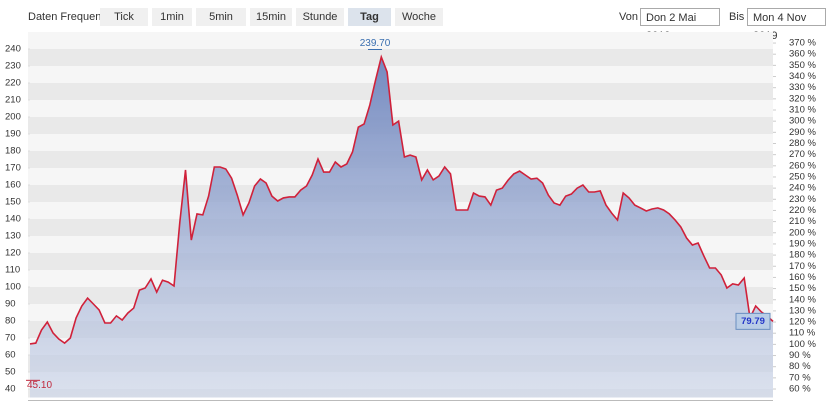 Image resolution: width=830 pixels, height=409 pixels. I want to click on frequency-button: Stunde, so click(320, 17).